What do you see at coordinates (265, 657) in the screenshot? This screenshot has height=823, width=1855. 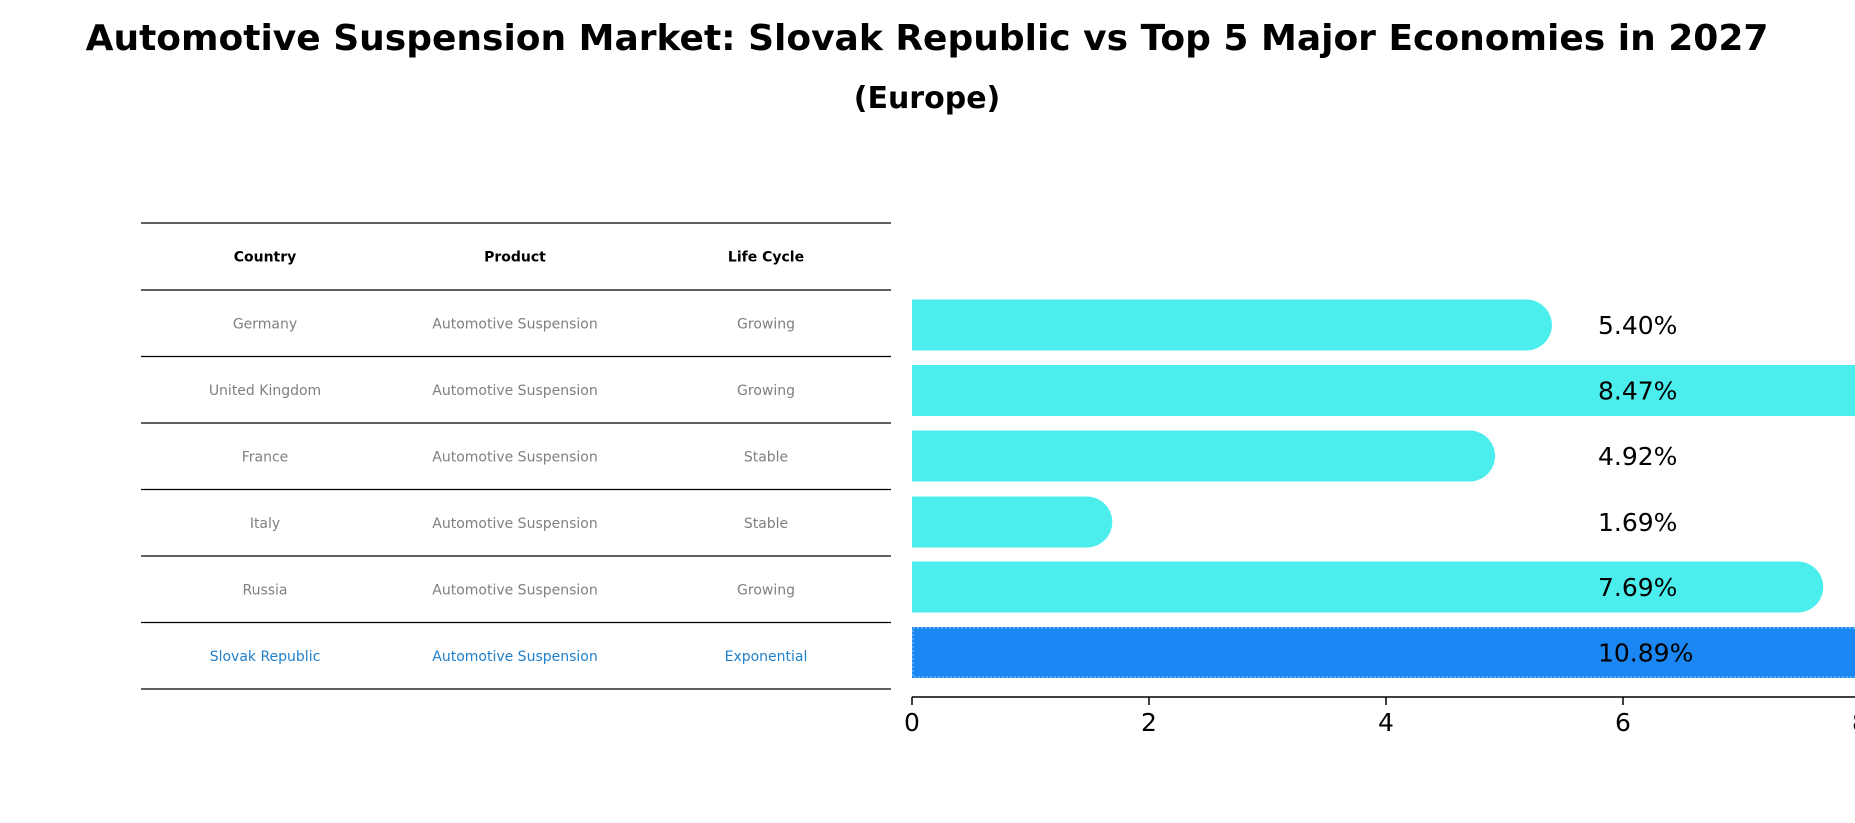 I see `table-cell: Slovak Republic` at bounding box center [265, 657].